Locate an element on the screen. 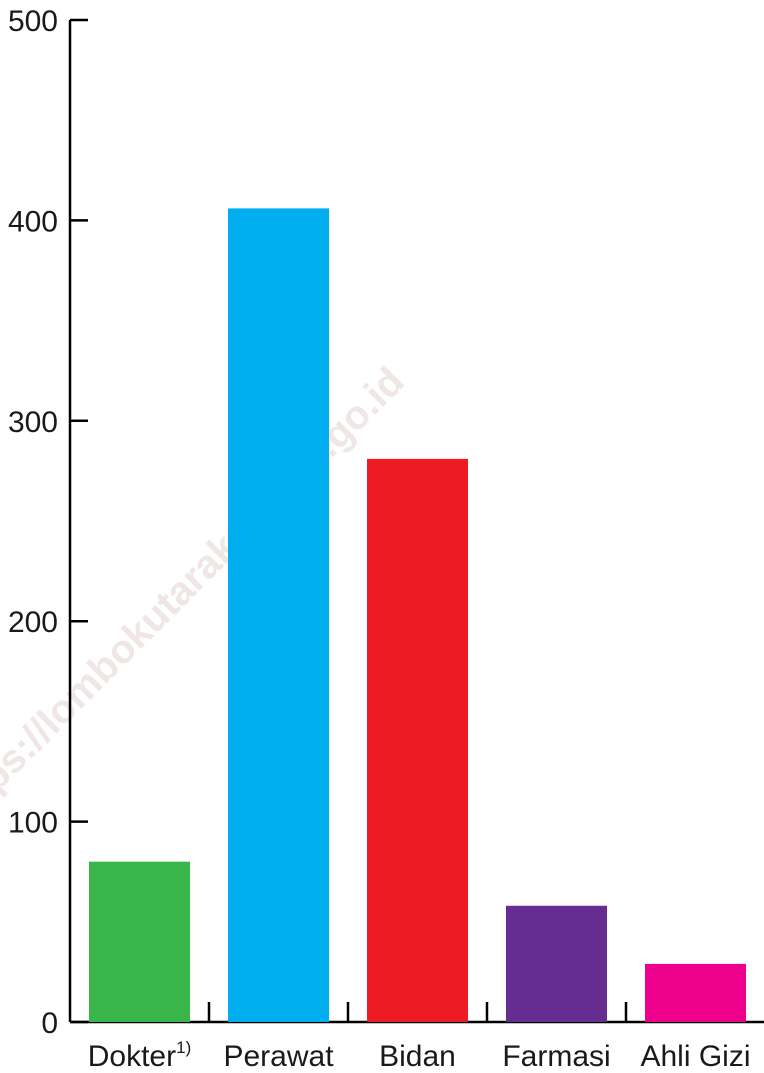 This screenshot has height=1073, width=764. bar-dokter is located at coordinates (139, 941).